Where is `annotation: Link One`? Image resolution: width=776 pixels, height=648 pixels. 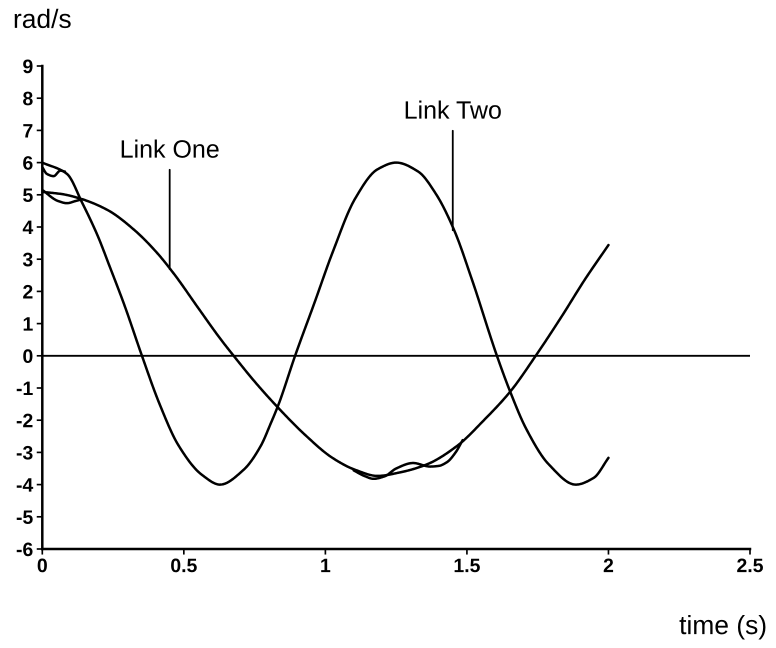
annotation: Link One is located at coordinates (170, 148).